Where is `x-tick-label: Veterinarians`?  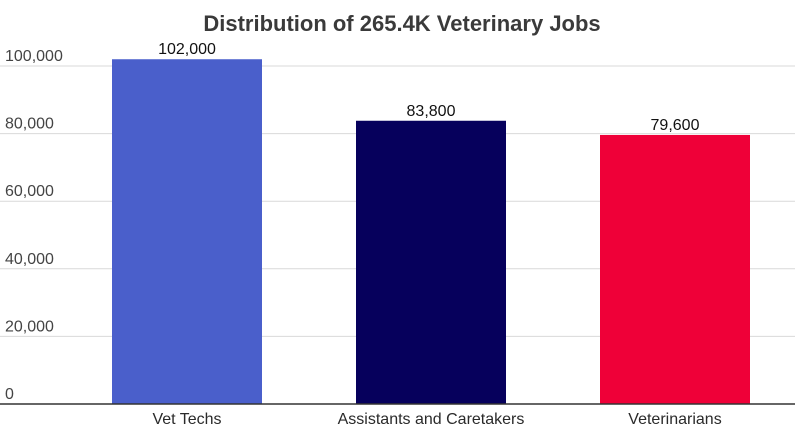 x-tick-label: Veterinarians is located at coordinates (674, 419).